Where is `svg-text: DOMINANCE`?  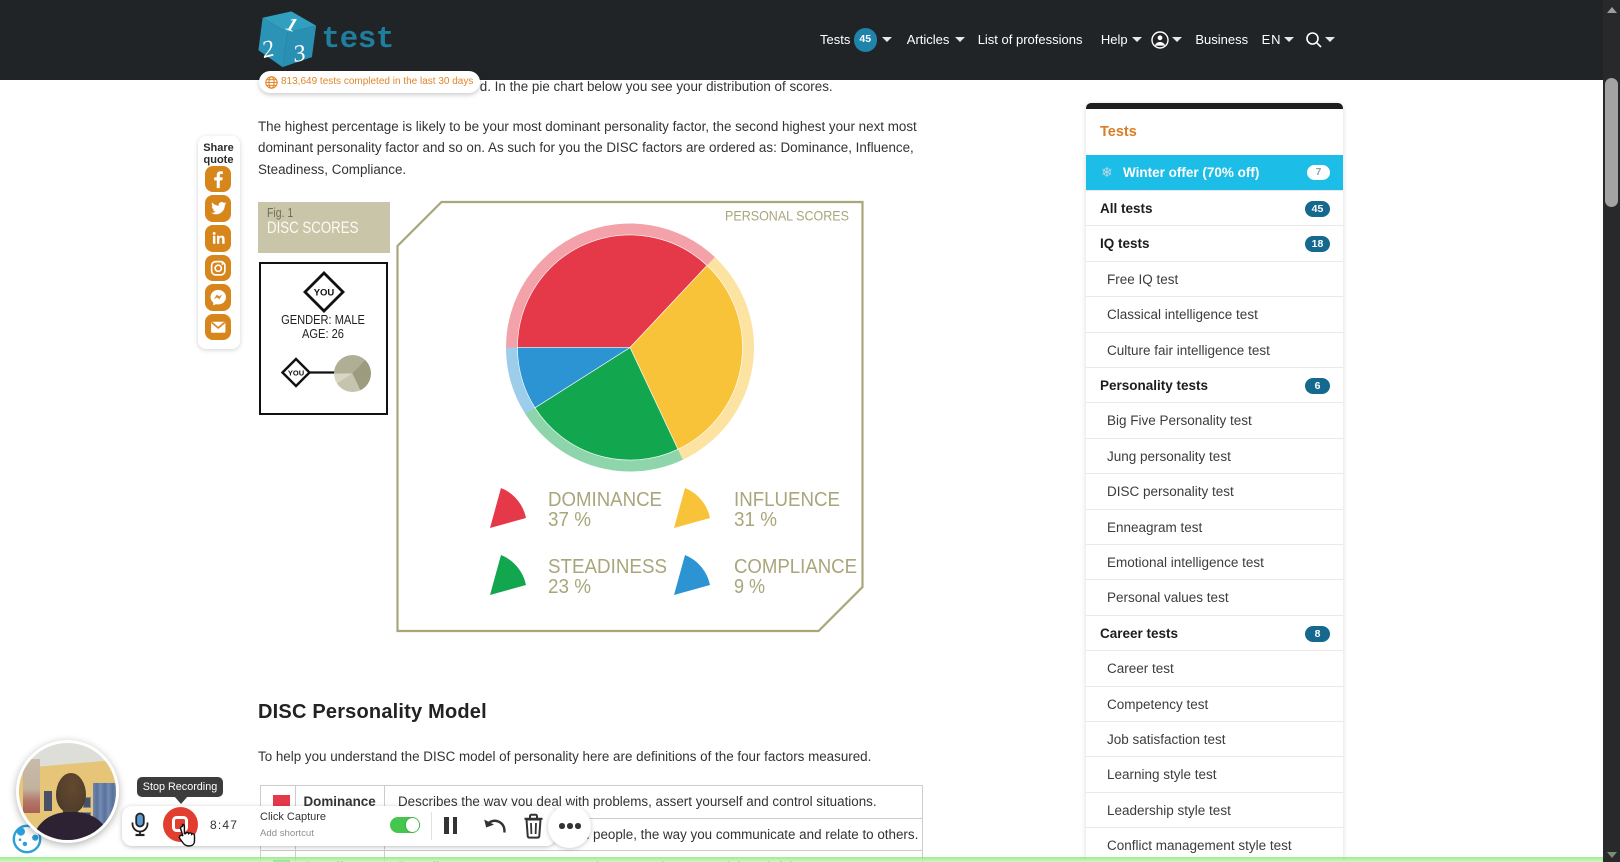
svg-text: DOMINANCE is located at coordinates (605, 500).